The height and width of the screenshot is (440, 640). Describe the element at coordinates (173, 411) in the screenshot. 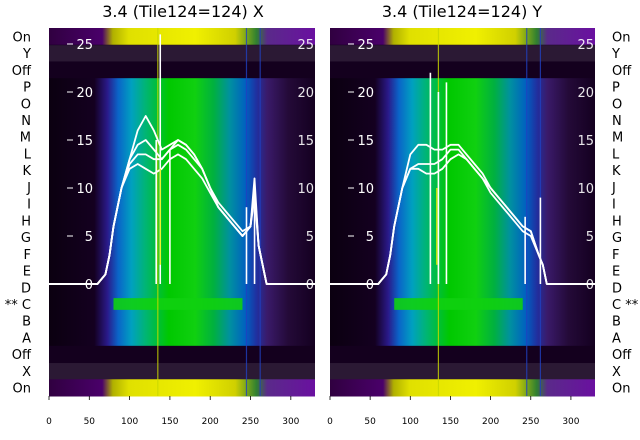

I see `left-x-axis: 0 50 100 150 200 250 300` at that location.